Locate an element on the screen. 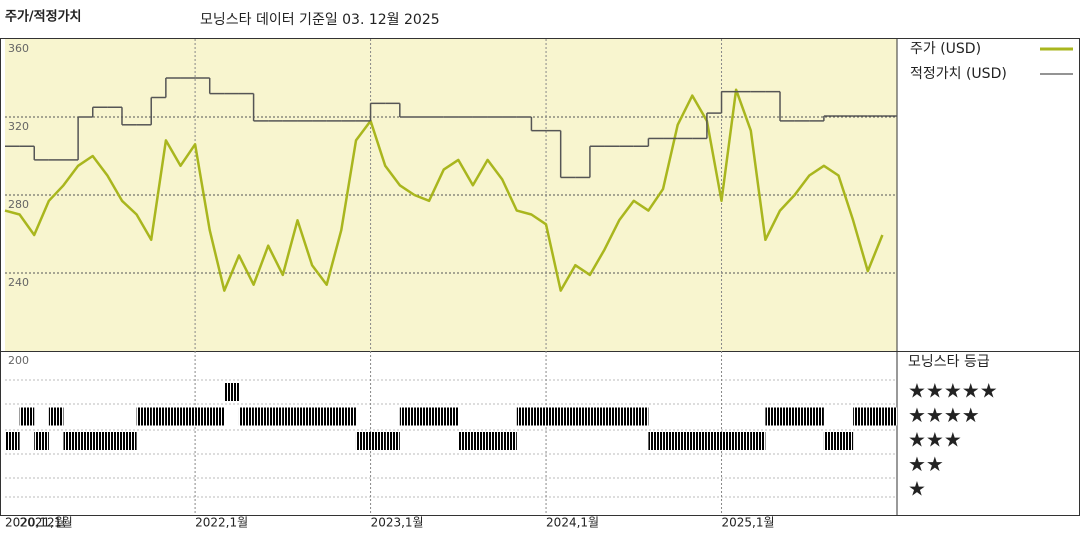 The width and height of the screenshot is (1080, 544). rating-title: 모닝스타 등급 is located at coordinates (949, 362).